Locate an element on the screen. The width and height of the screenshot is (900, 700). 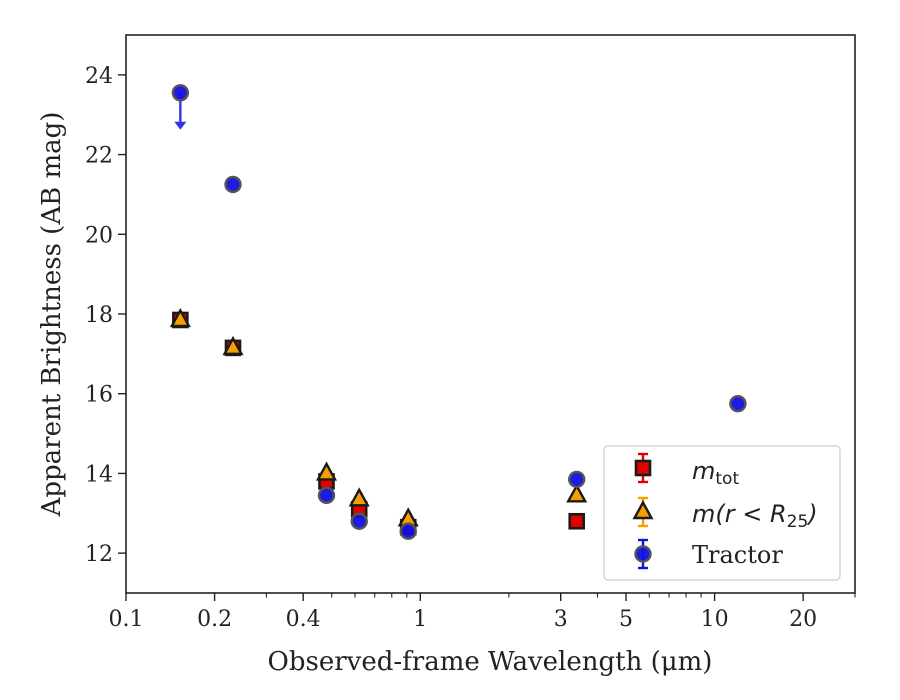
legend-box is located at coordinates (722, 513).